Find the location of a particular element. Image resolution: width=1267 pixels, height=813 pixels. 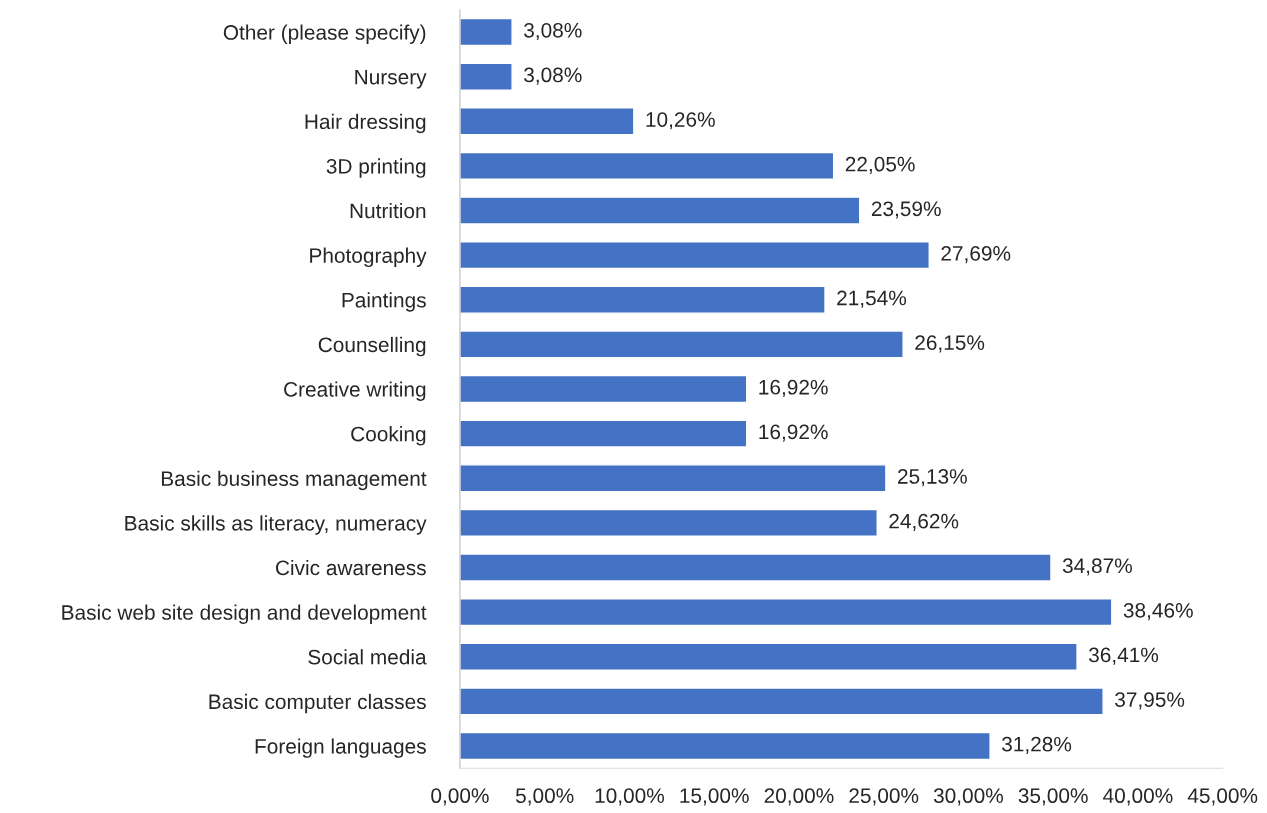

y-tick-label: Nutrition is located at coordinates (388, 210).